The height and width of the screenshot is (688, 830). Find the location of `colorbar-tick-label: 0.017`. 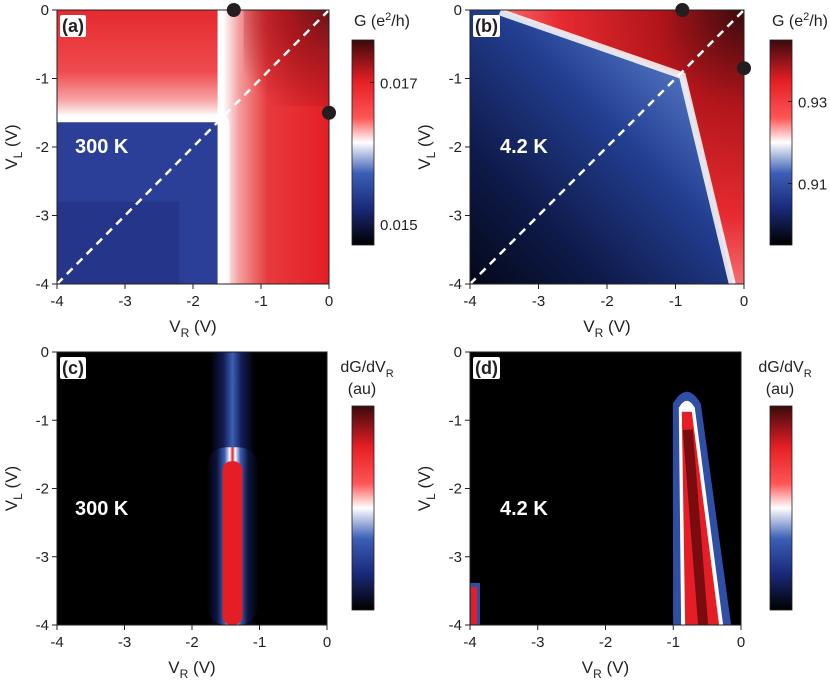

colorbar-tick-label: 0.017 is located at coordinates (399, 83).